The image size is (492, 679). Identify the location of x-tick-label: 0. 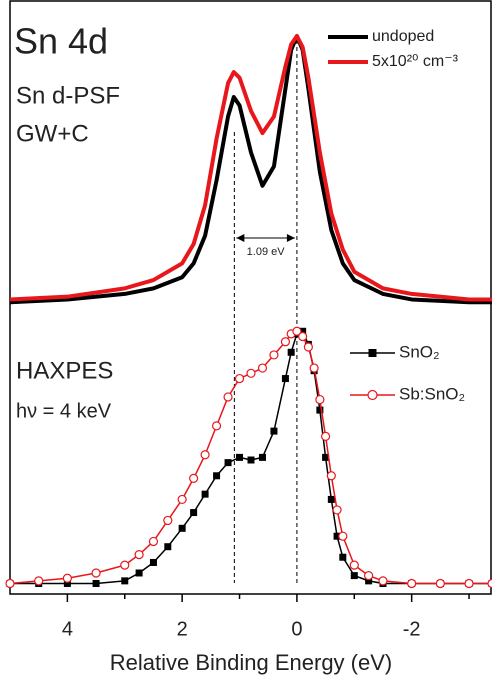
(296, 629).